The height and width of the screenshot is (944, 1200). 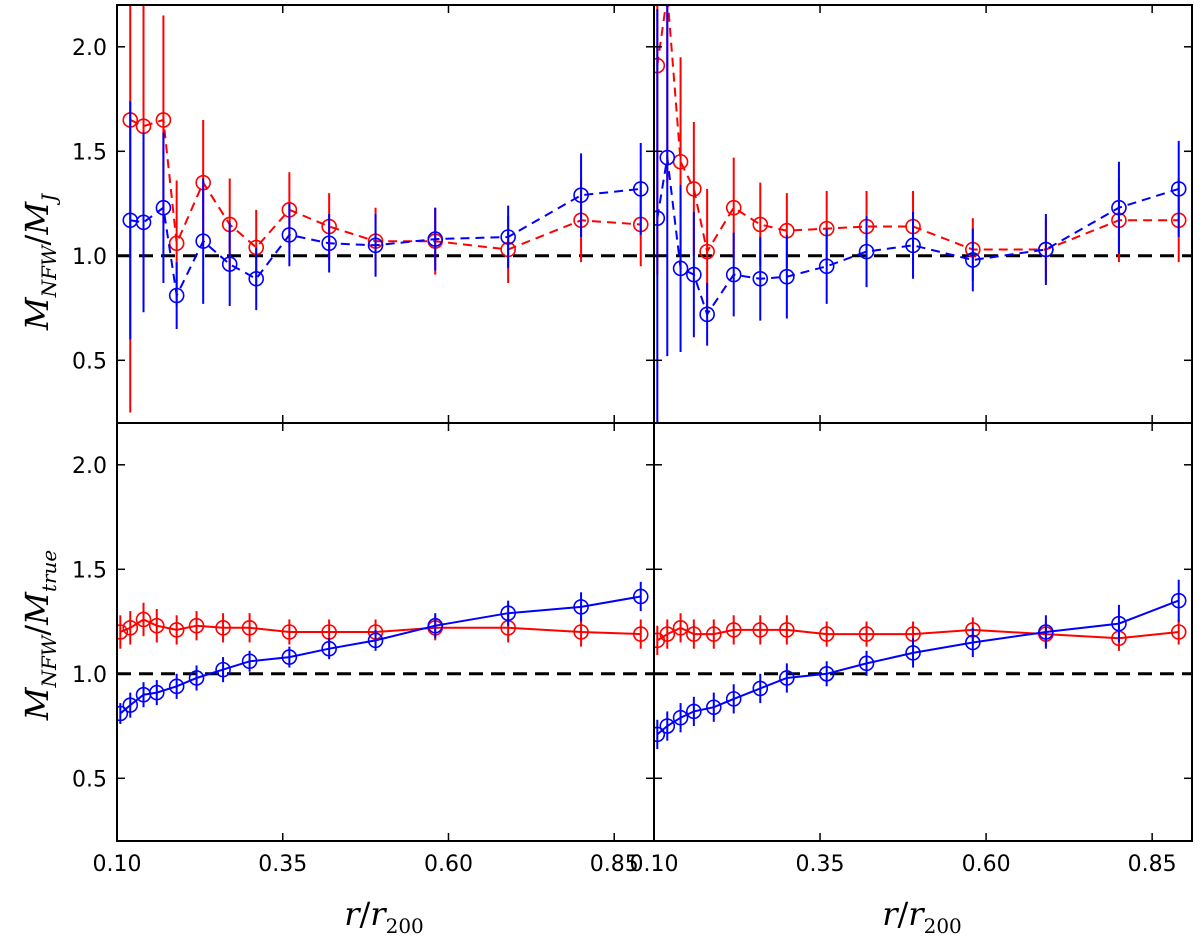 I want to click on panel-plot-area, so click(x=923, y=664).